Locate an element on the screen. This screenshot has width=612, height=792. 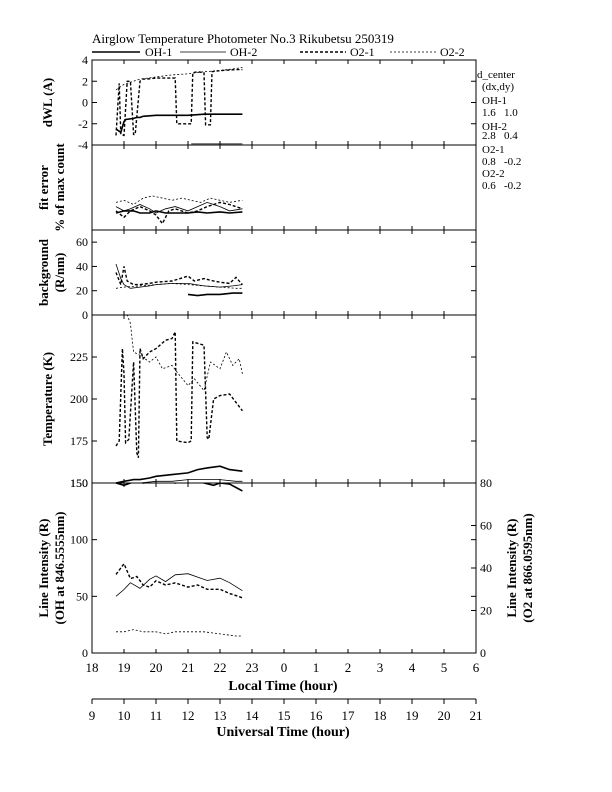
y-tick-label: 200 is located at coordinates (79, 399).